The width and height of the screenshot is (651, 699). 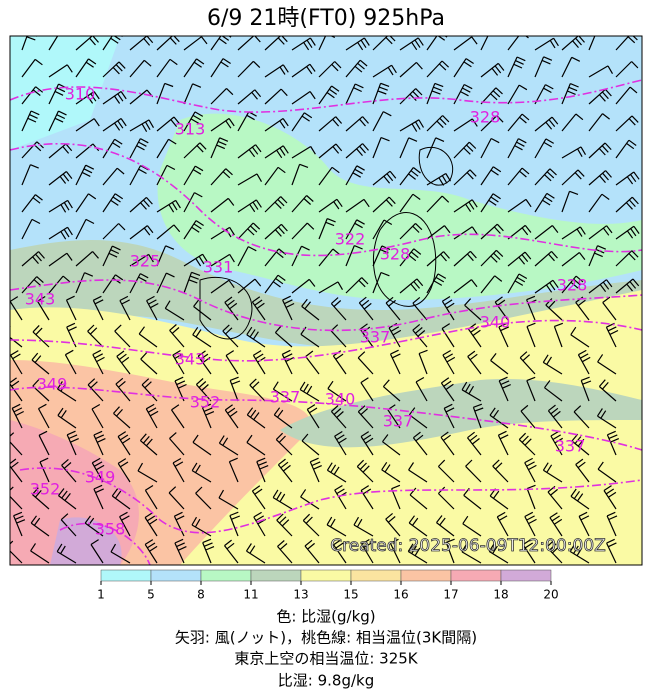 I want to click on contour-label: 358, so click(x=110, y=529).